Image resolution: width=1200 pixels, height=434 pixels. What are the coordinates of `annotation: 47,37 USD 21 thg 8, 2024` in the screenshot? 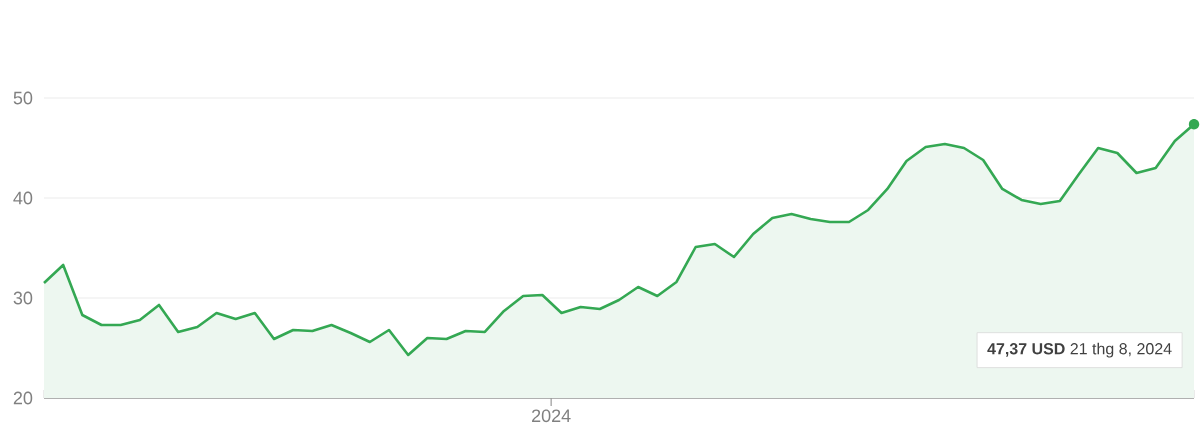 It's located at (1079, 350).